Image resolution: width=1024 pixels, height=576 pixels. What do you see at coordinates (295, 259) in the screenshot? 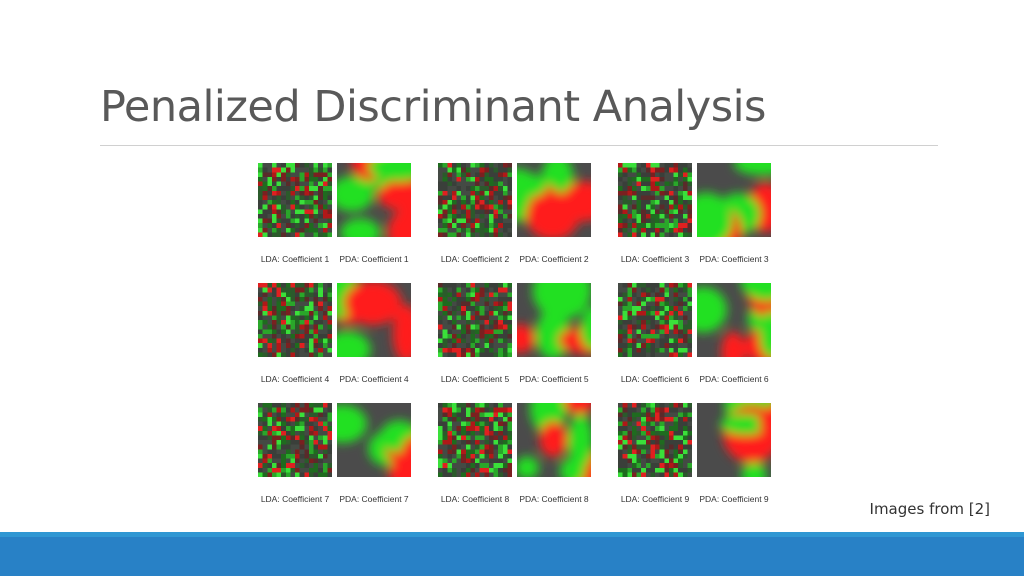
I see `lda-caption-1: LDA: Coefficient 1` at bounding box center [295, 259].